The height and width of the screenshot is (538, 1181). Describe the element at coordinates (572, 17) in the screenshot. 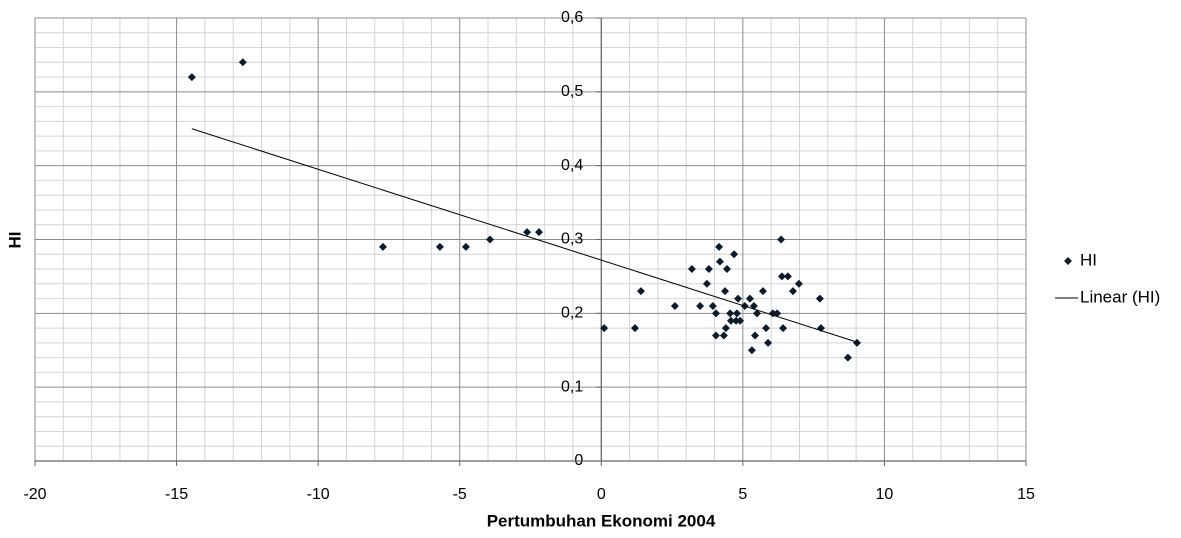

I see `y-tick-label: 0,6` at that location.